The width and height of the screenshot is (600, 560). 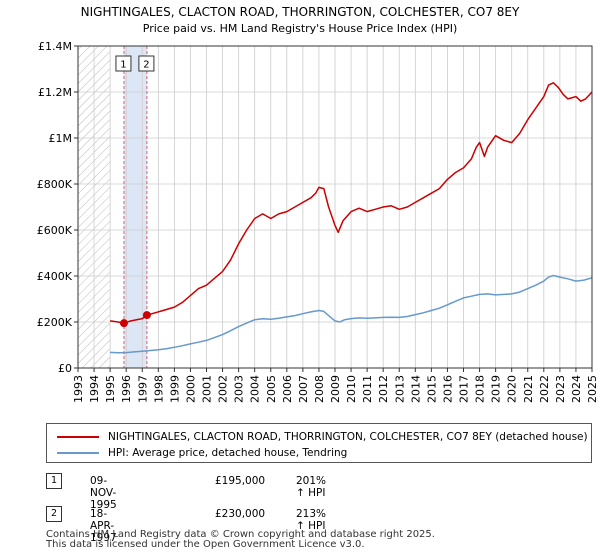 I want to click on y-tick-label: £400K, so click(x=55, y=276).